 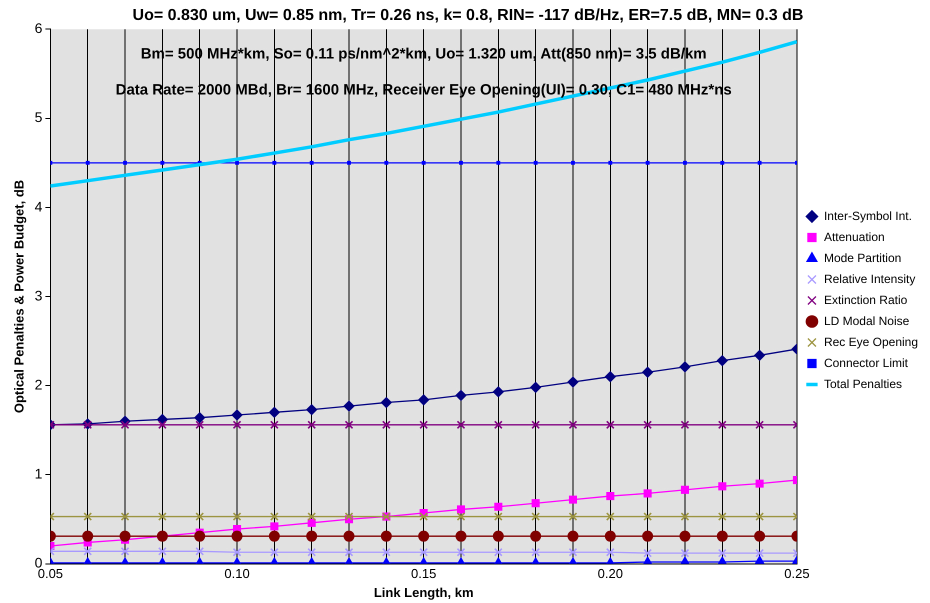 What do you see at coordinates (237, 574) in the screenshot?
I see `x-tick-label: 0.10` at bounding box center [237, 574].